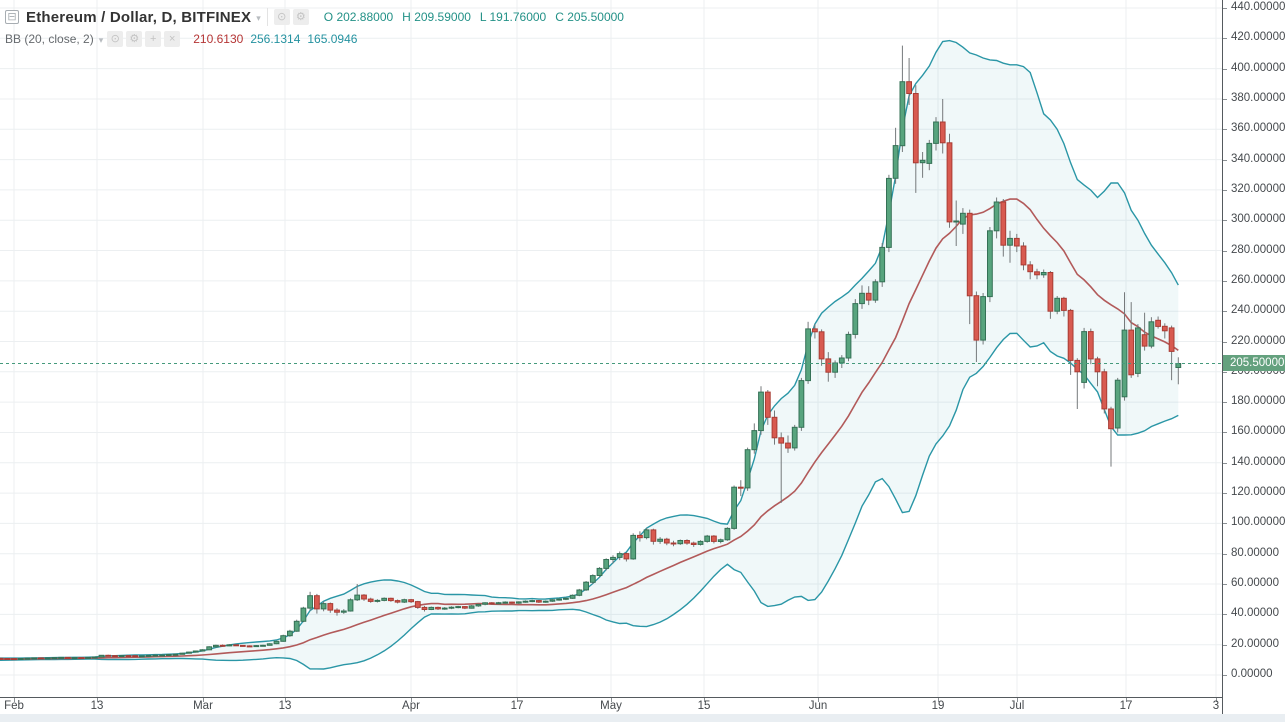  I want to click on bb-upper-value: 256.1314, so click(275, 39).